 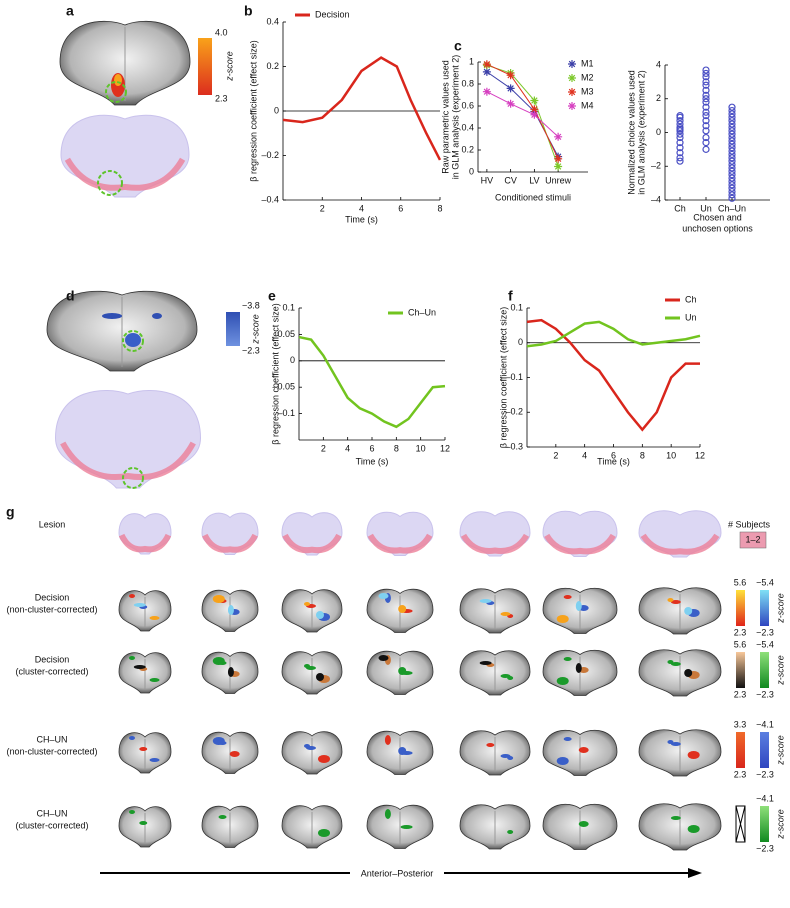 I want to click on x-tick-label: 8, so click(x=396, y=448).